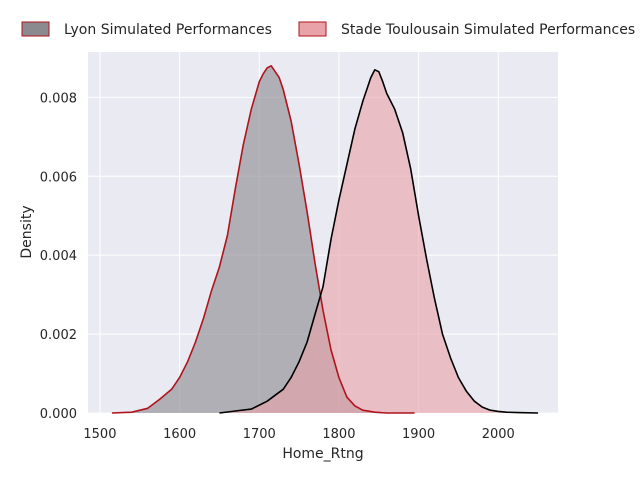 This screenshot has height=480, width=640. I want to click on x-tick-labels: 1500 1600 1700 1800 1900 2000, so click(298, 434).